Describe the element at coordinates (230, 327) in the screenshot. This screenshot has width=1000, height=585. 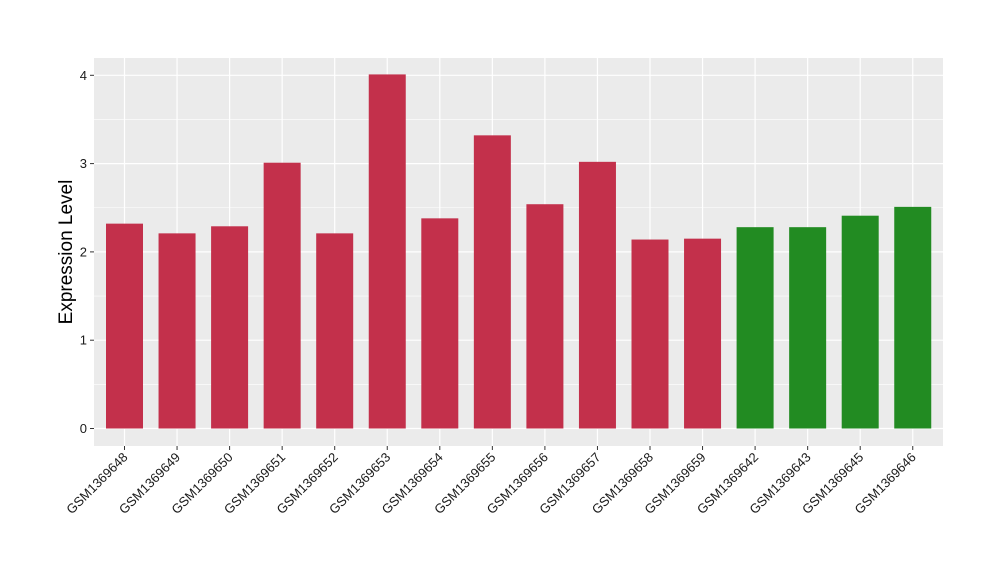
I see `bar-GSM1369650` at that location.